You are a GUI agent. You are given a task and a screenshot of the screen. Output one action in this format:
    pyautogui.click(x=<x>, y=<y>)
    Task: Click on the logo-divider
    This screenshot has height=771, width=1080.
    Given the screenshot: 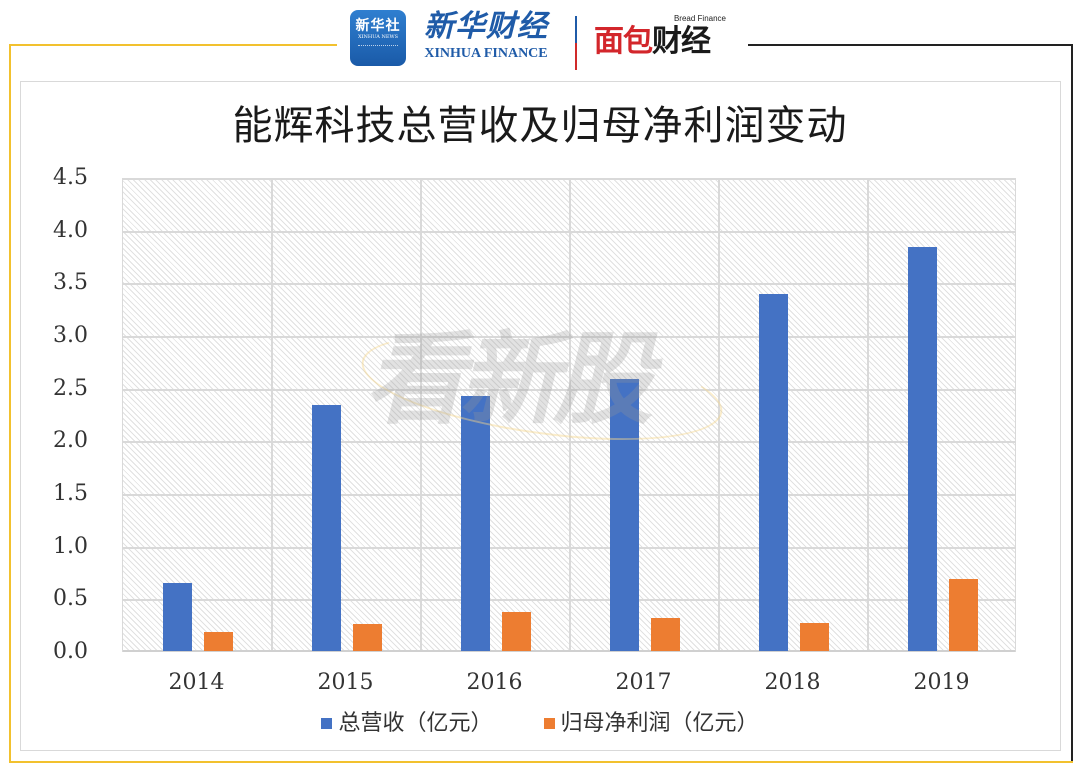 What is the action you would take?
    pyautogui.click(x=576, y=43)
    